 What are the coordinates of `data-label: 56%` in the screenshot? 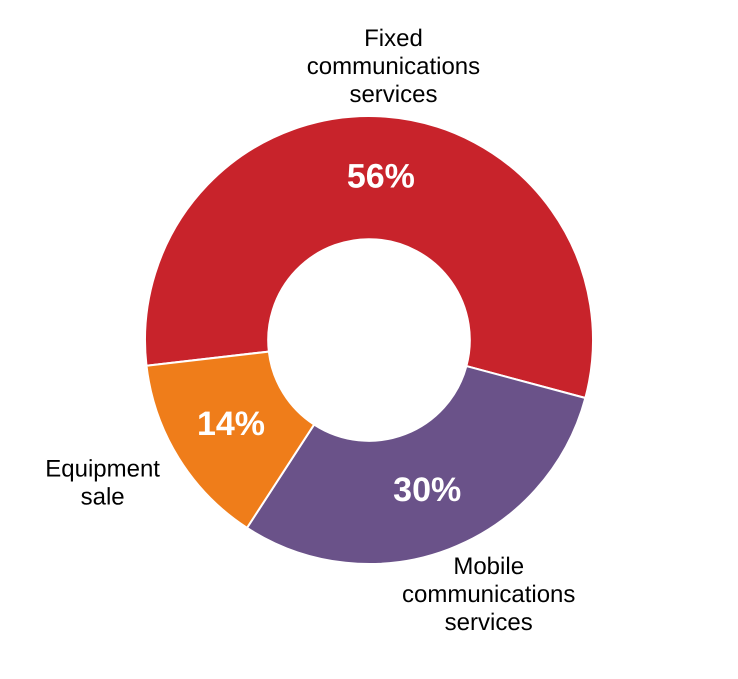 It's located at (380, 176).